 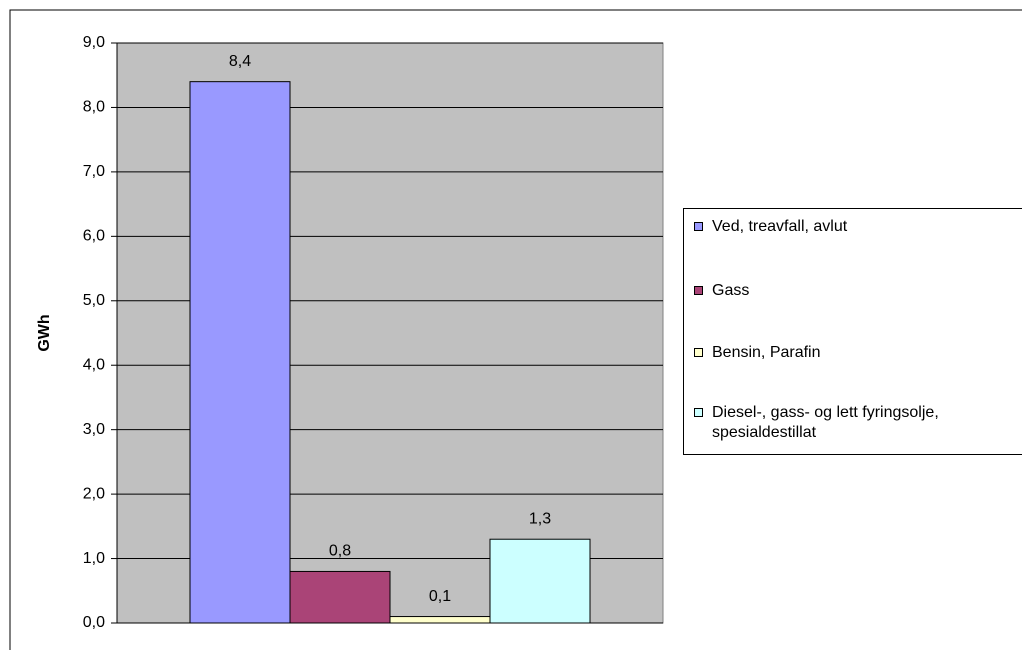 What do you see at coordinates (94, 42) in the screenshot?
I see `y-tick-label: 9,0` at bounding box center [94, 42].